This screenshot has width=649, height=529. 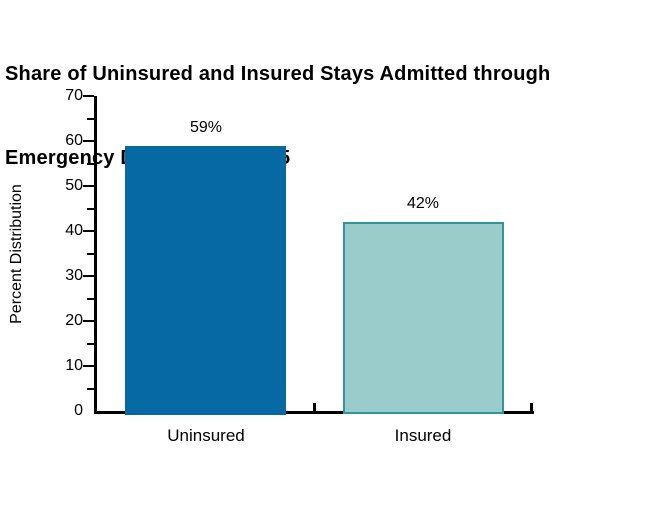 What do you see at coordinates (74, 365) in the screenshot?
I see `y-axis-tick-label: 10` at bounding box center [74, 365].